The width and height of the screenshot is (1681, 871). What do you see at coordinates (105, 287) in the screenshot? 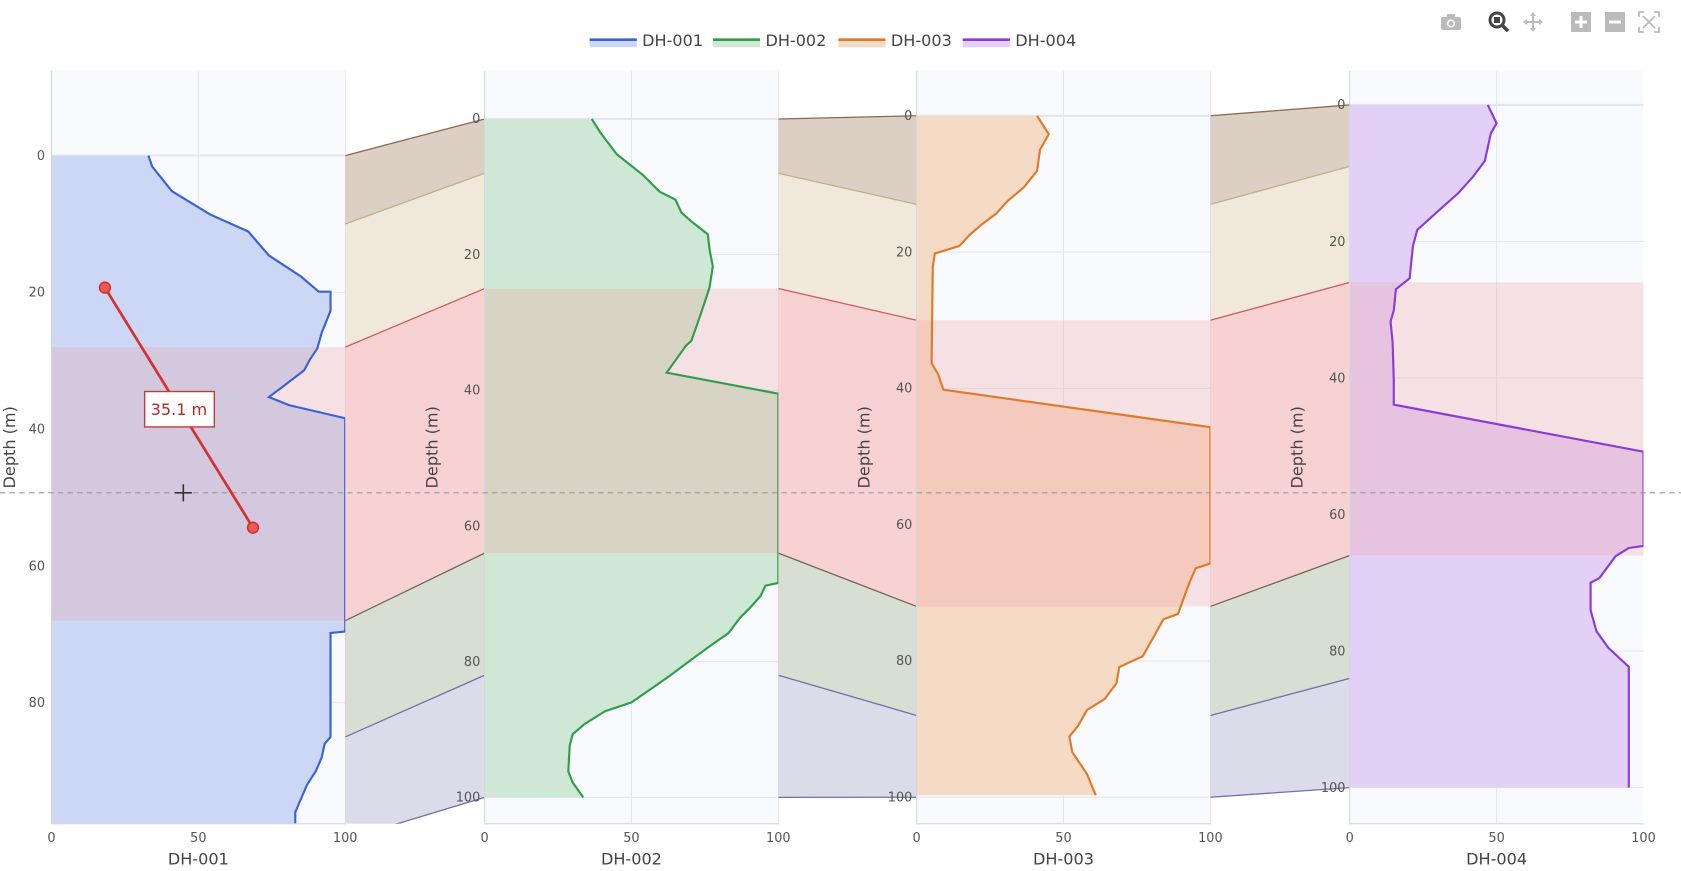
I see `measurement-start-handle` at bounding box center [105, 287].